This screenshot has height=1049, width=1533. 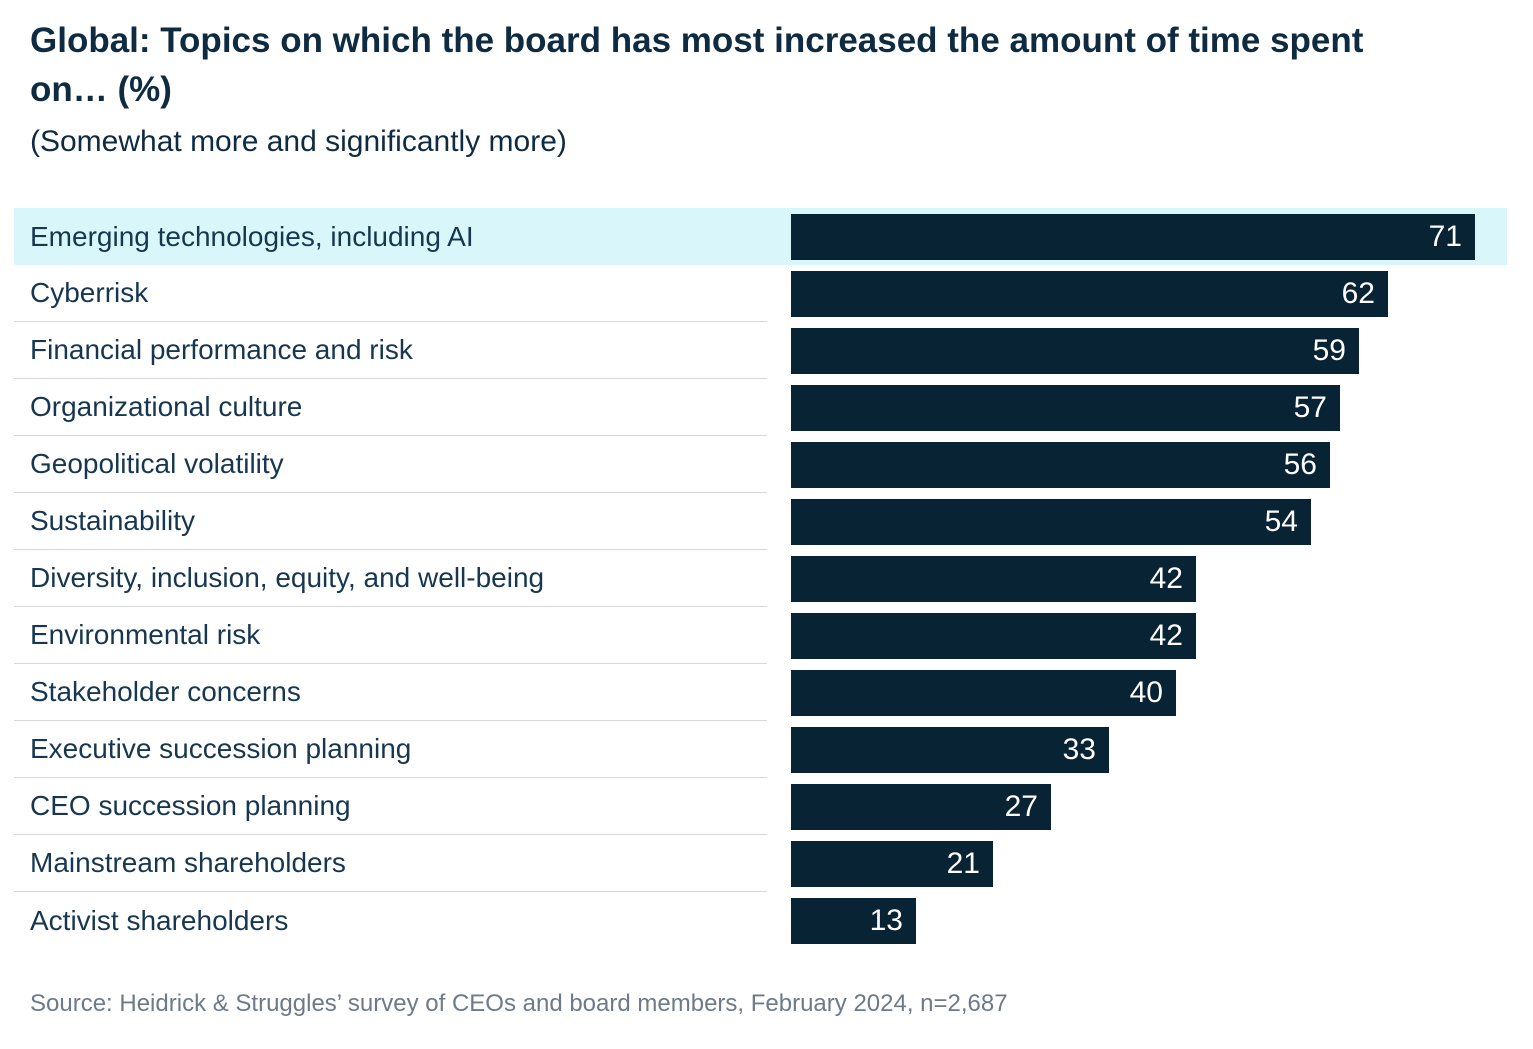 What do you see at coordinates (112, 520) in the screenshot?
I see `row-label: Sustainability` at bounding box center [112, 520].